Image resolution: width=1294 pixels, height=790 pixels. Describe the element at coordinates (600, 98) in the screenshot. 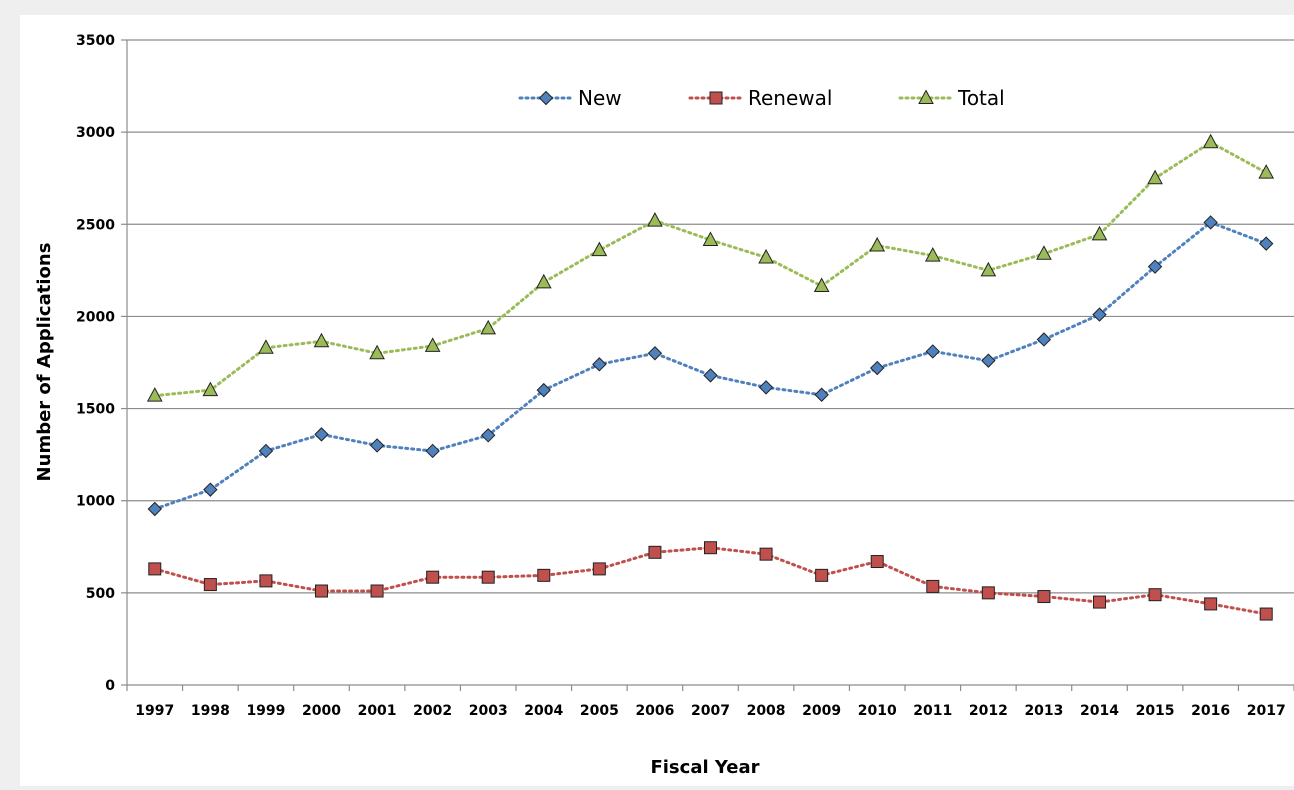

I see `legend-label-new: New` at that location.